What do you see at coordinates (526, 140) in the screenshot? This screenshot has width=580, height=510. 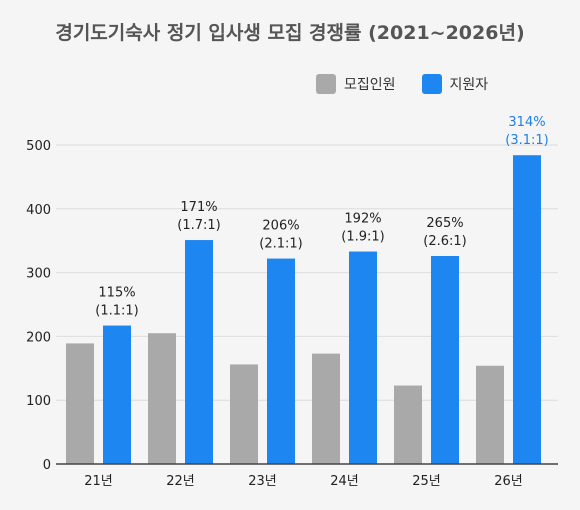 I see `annotation-ratio-5: (3.1:1)` at bounding box center [526, 140].